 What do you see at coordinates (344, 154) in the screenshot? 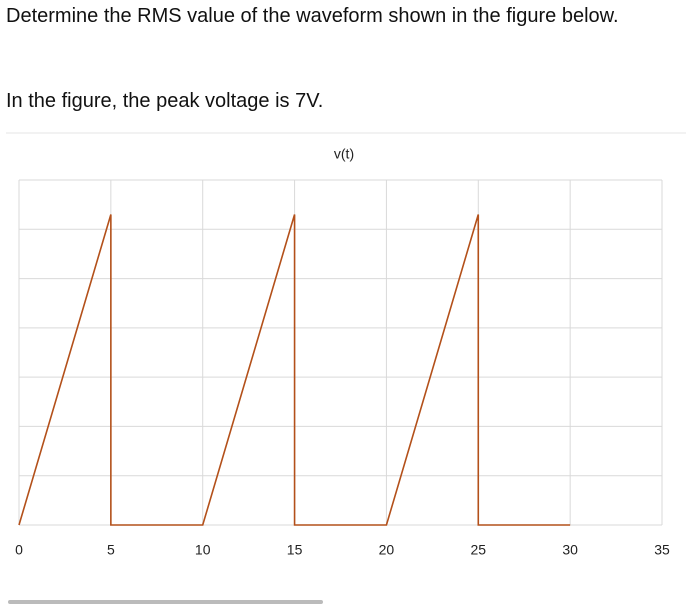
I see `chart-title: v(t)` at bounding box center [344, 154].